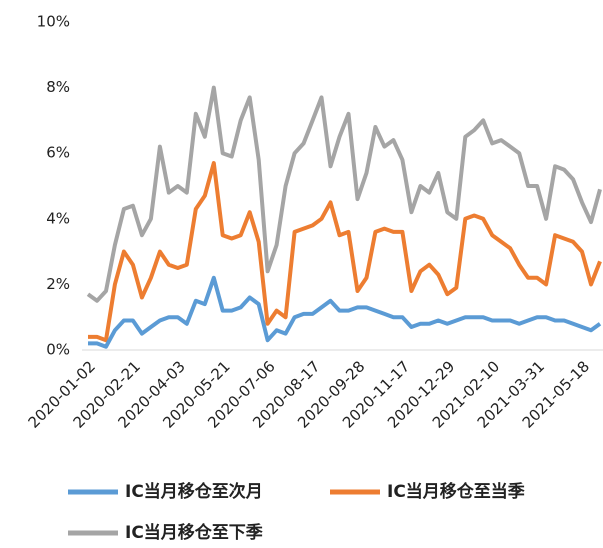 The image size is (603, 548). What do you see at coordinates (58, 284) in the screenshot?
I see `y-tick-label: 2%` at bounding box center [58, 284].